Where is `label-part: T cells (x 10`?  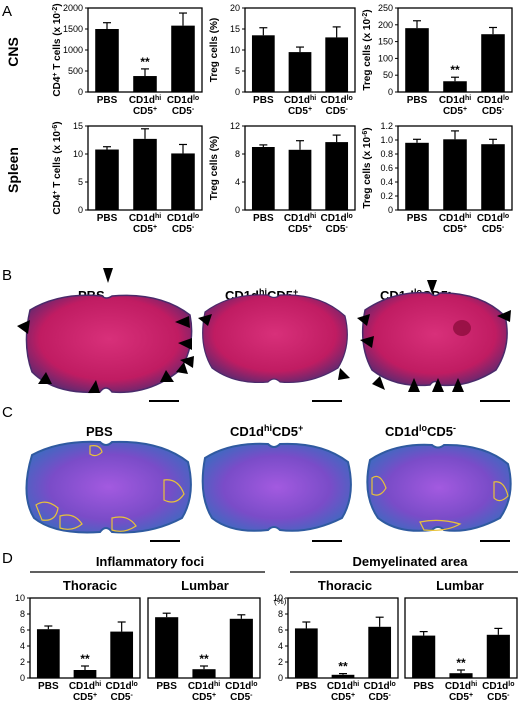
label-part: T cells (x 10 is located at coordinates (57, 161).